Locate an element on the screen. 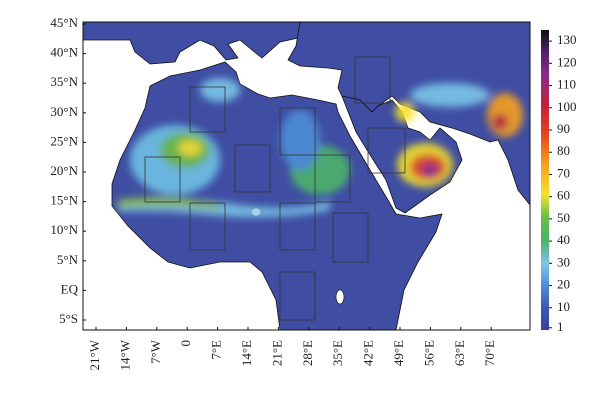  lat-label: EQ is located at coordinates (70, 288).